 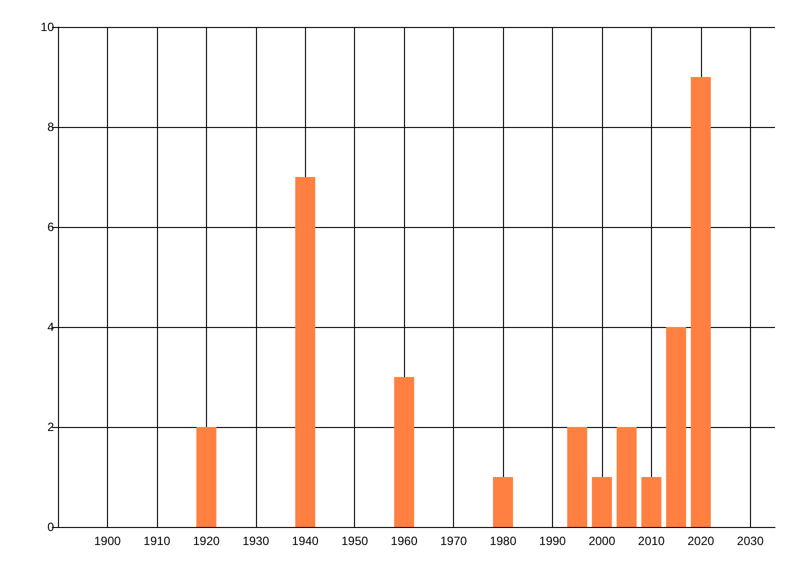 I want to click on x-tick-label: 2030, so click(x=750, y=541).